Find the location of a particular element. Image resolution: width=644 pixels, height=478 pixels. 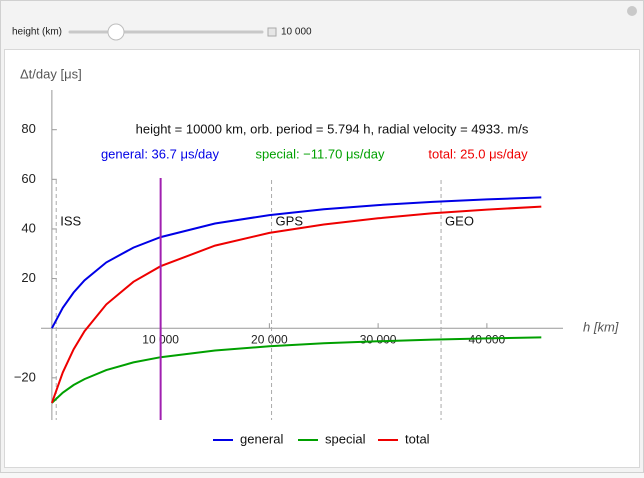

reference-label: GPS is located at coordinates (290, 220).